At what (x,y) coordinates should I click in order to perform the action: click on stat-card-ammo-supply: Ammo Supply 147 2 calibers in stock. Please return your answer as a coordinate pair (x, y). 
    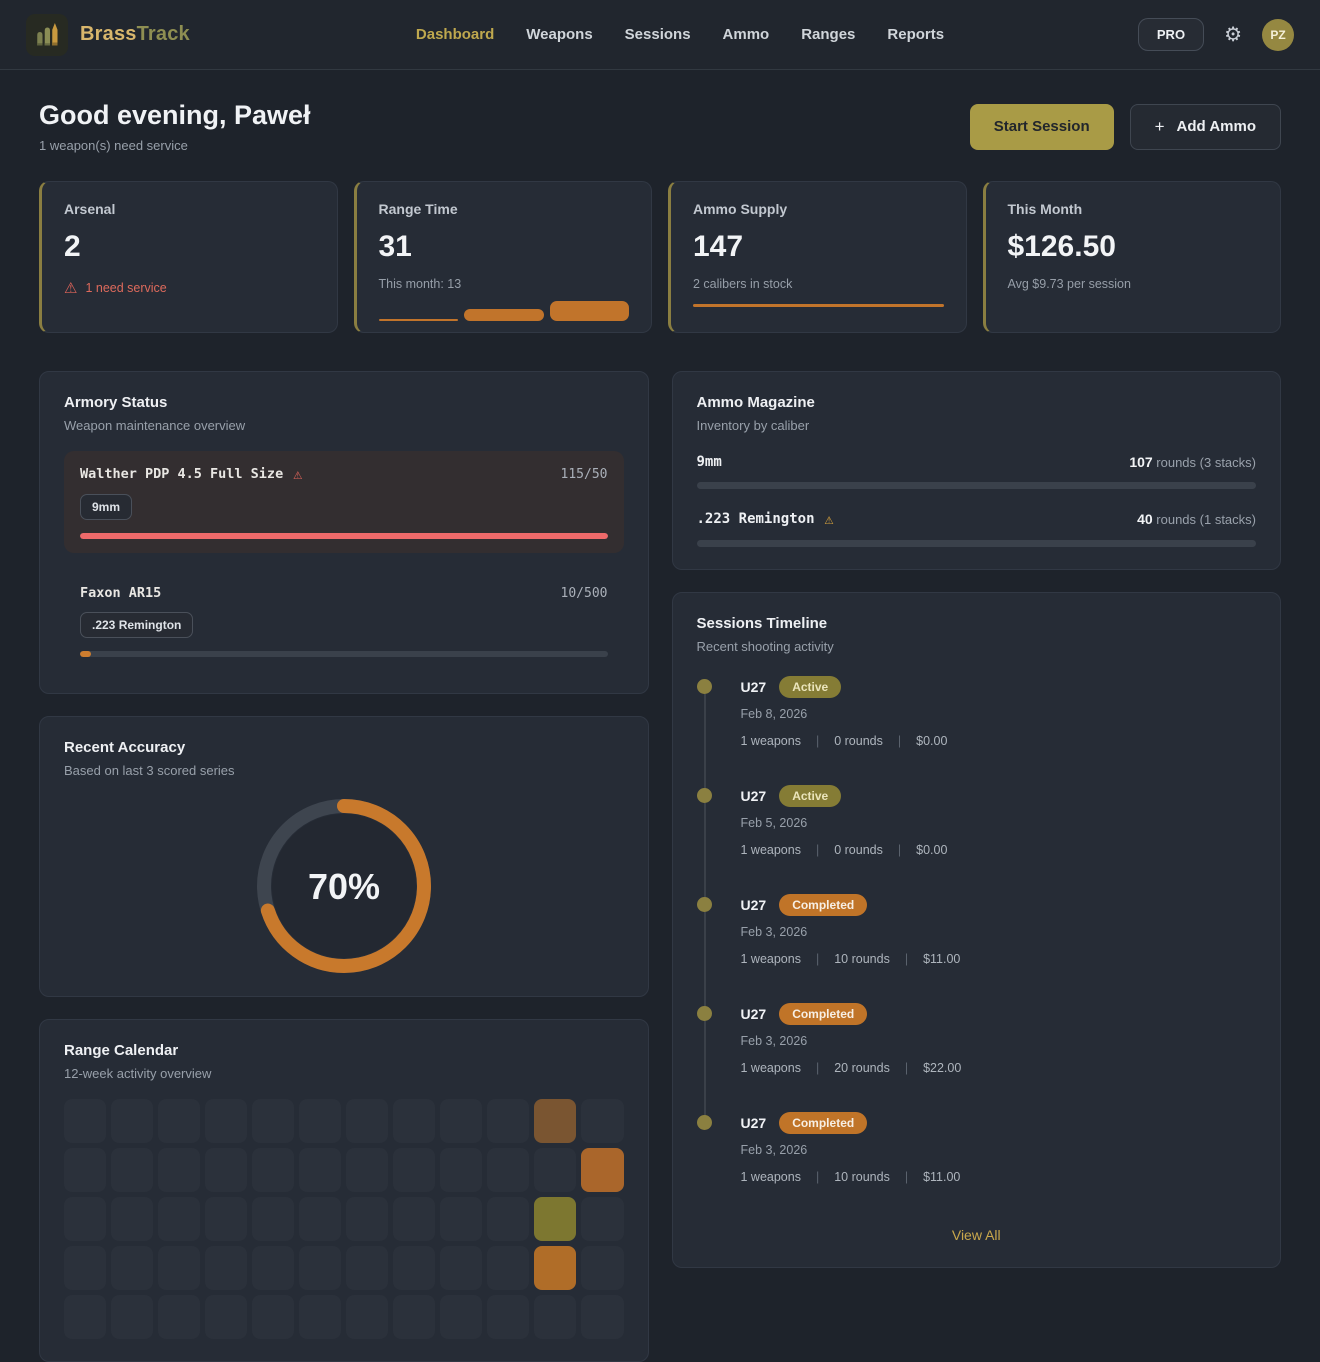
    Looking at the image, I should click on (817, 257).